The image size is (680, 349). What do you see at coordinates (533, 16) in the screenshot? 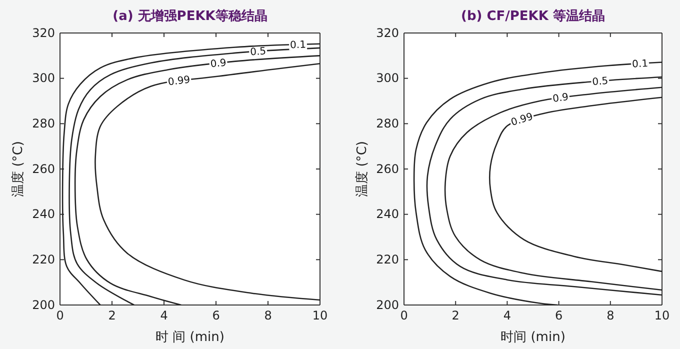
I see `chart-title: (b) CF/PEKK 等温结晶` at bounding box center [533, 16].